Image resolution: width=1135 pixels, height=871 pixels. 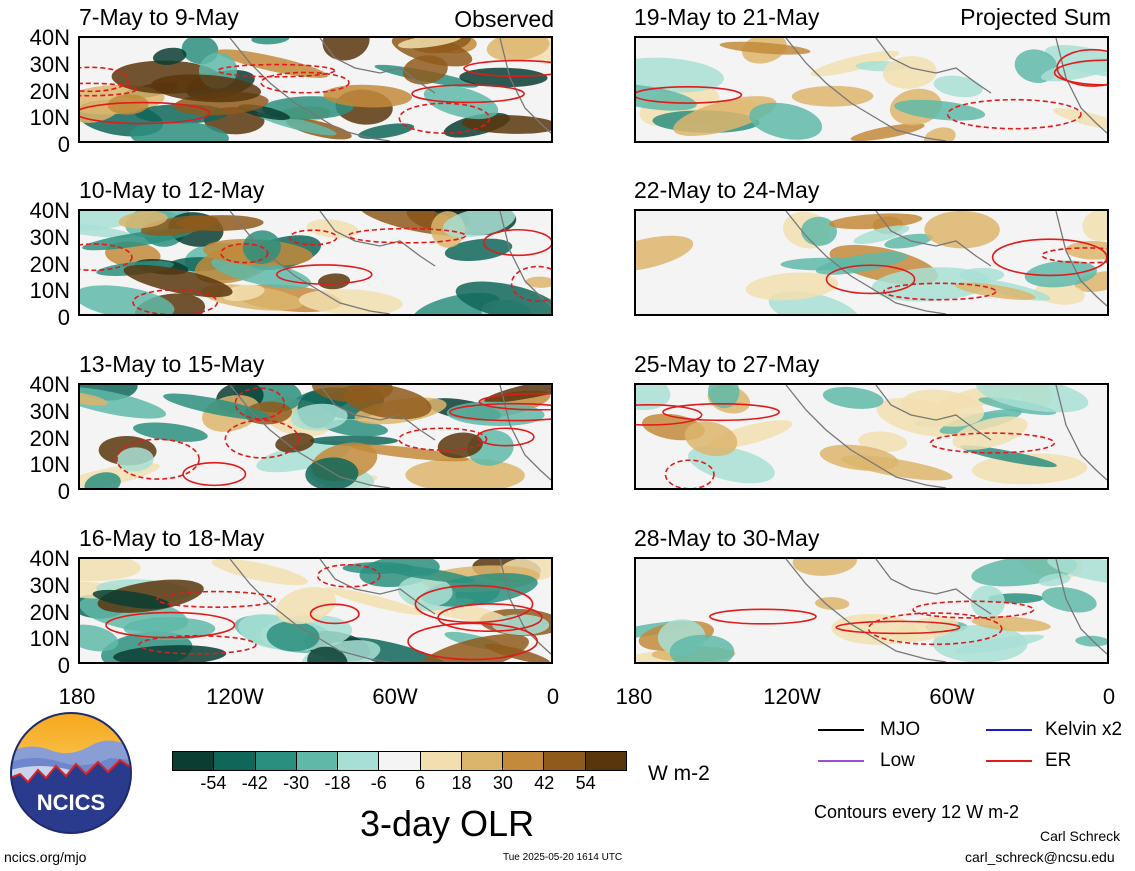 What do you see at coordinates (420, 783) in the screenshot?
I see `colorbar-tick-label: 6` at bounding box center [420, 783].